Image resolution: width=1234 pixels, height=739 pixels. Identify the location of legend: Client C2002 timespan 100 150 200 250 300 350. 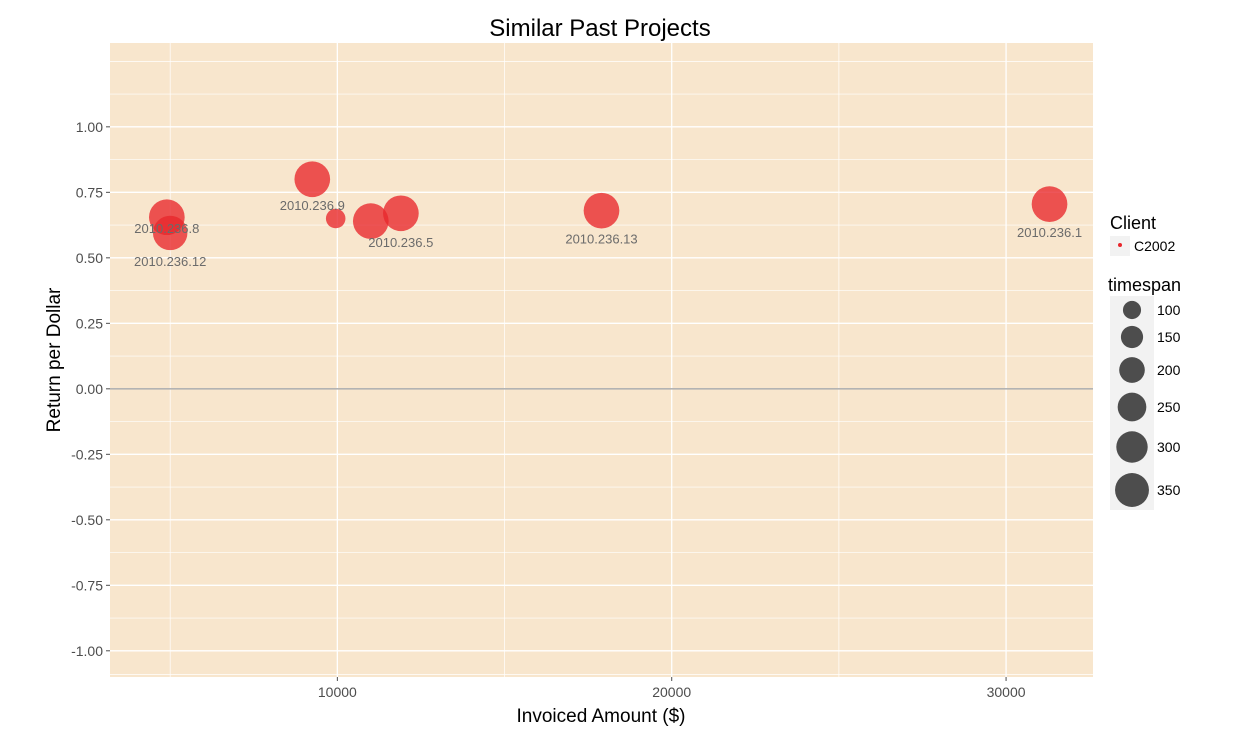
(1144, 361).